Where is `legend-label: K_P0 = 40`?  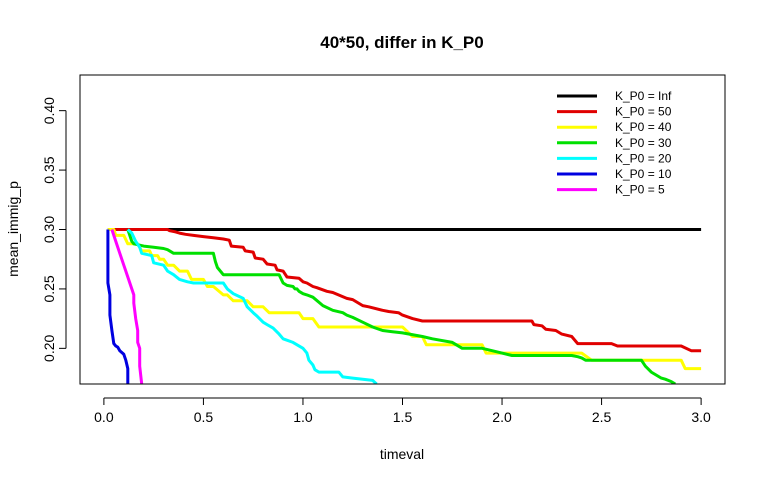 legend-label: K_P0 = 40 is located at coordinates (643, 127).